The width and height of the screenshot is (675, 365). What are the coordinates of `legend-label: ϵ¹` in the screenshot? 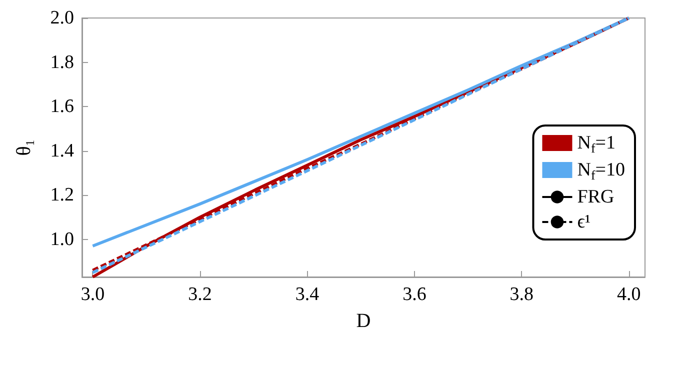 It's located at (584, 222).